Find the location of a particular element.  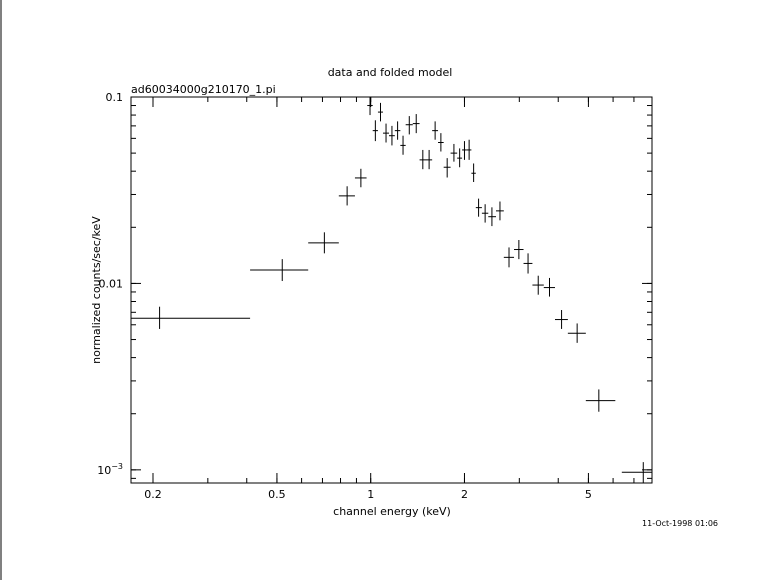

y-tick-label-exponent: −3 is located at coordinates (117, 466).